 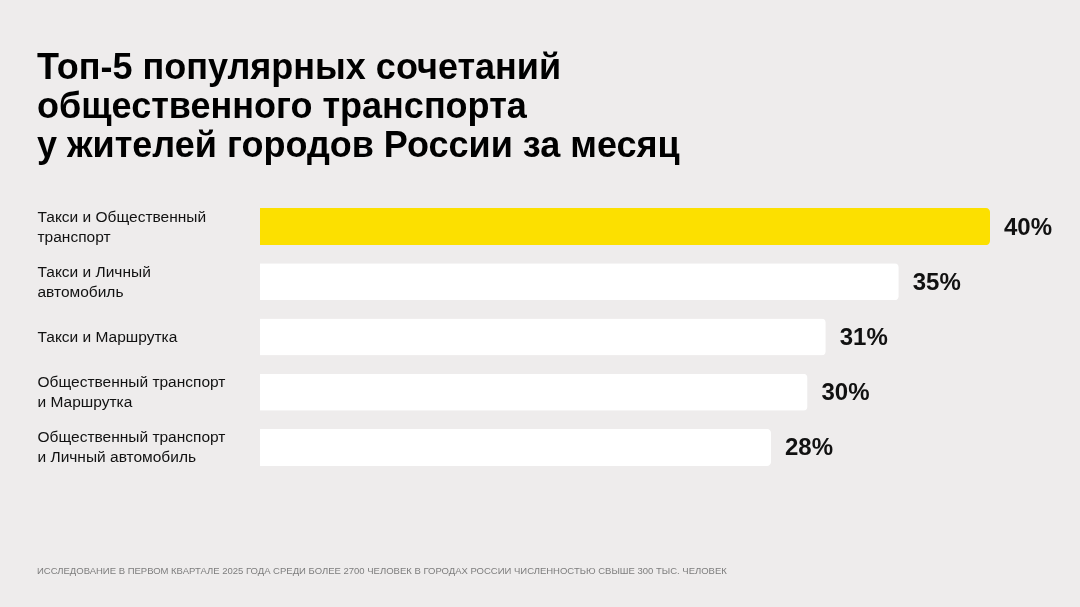 What do you see at coordinates (1028, 226) in the screenshot?
I see `data-label: 40%` at bounding box center [1028, 226].